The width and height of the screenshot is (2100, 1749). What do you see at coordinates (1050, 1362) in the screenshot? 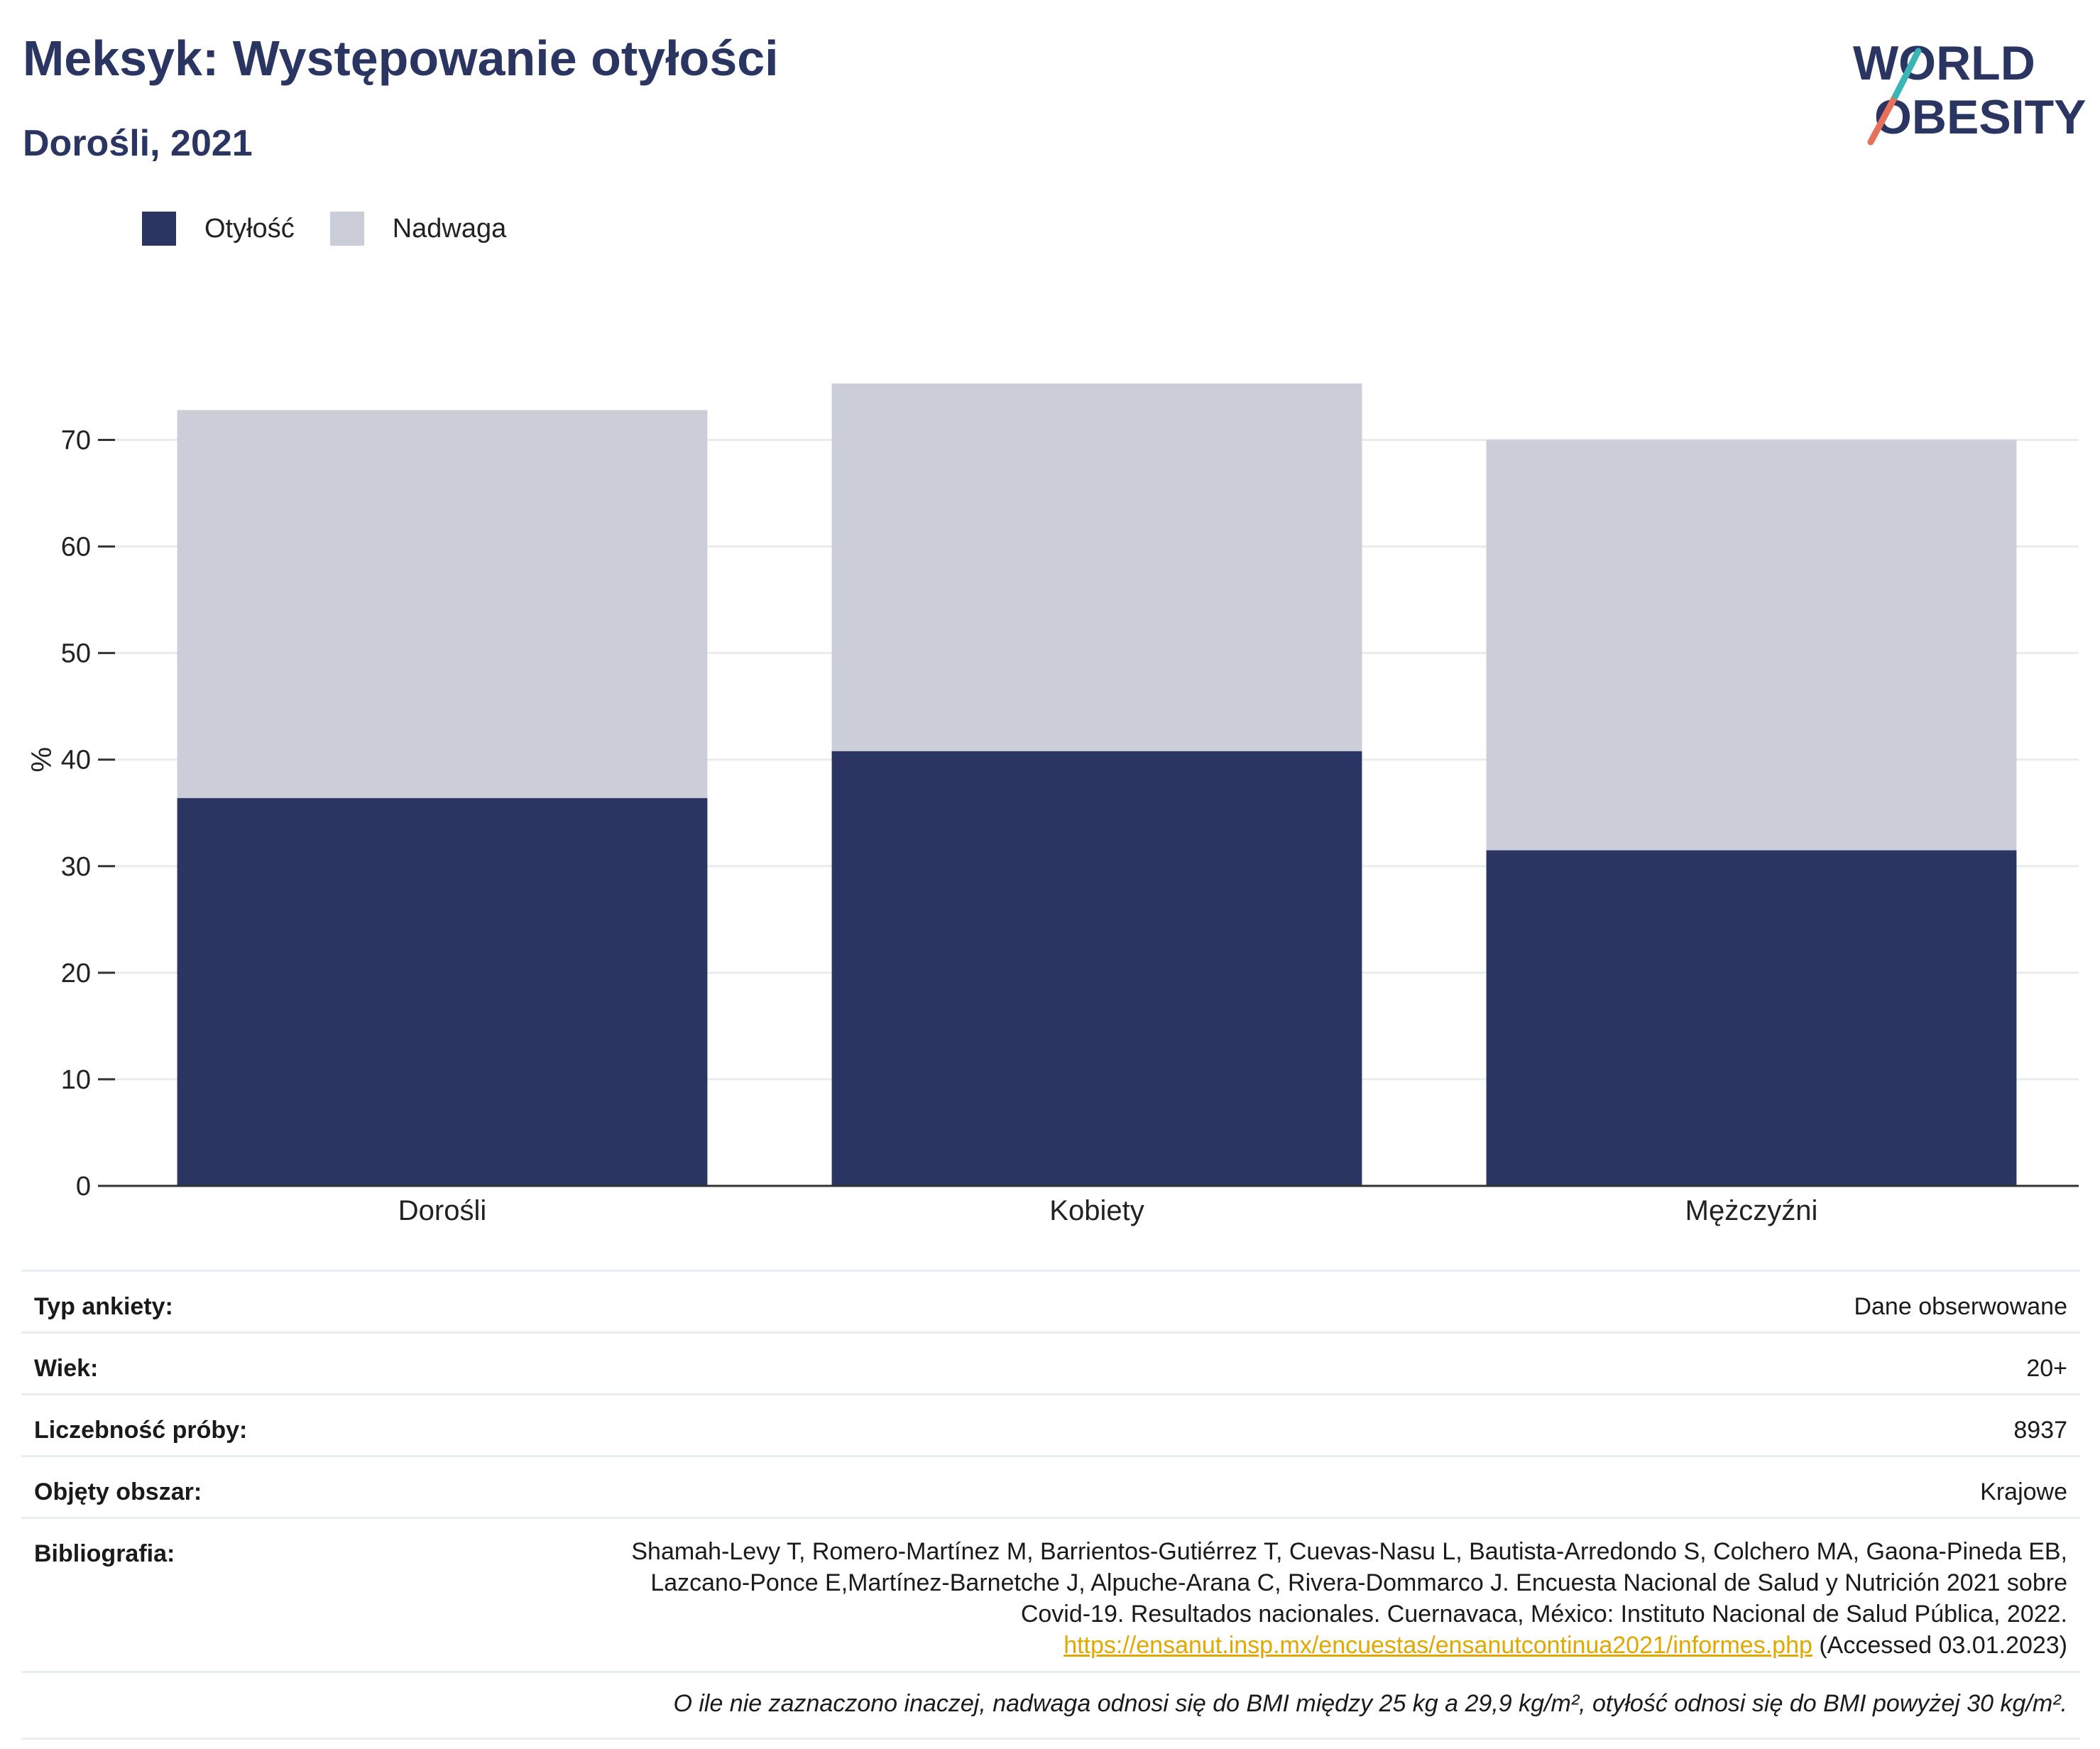
I see `meta-row-age: Wiek: 20+` at bounding box center [1050, 1362].